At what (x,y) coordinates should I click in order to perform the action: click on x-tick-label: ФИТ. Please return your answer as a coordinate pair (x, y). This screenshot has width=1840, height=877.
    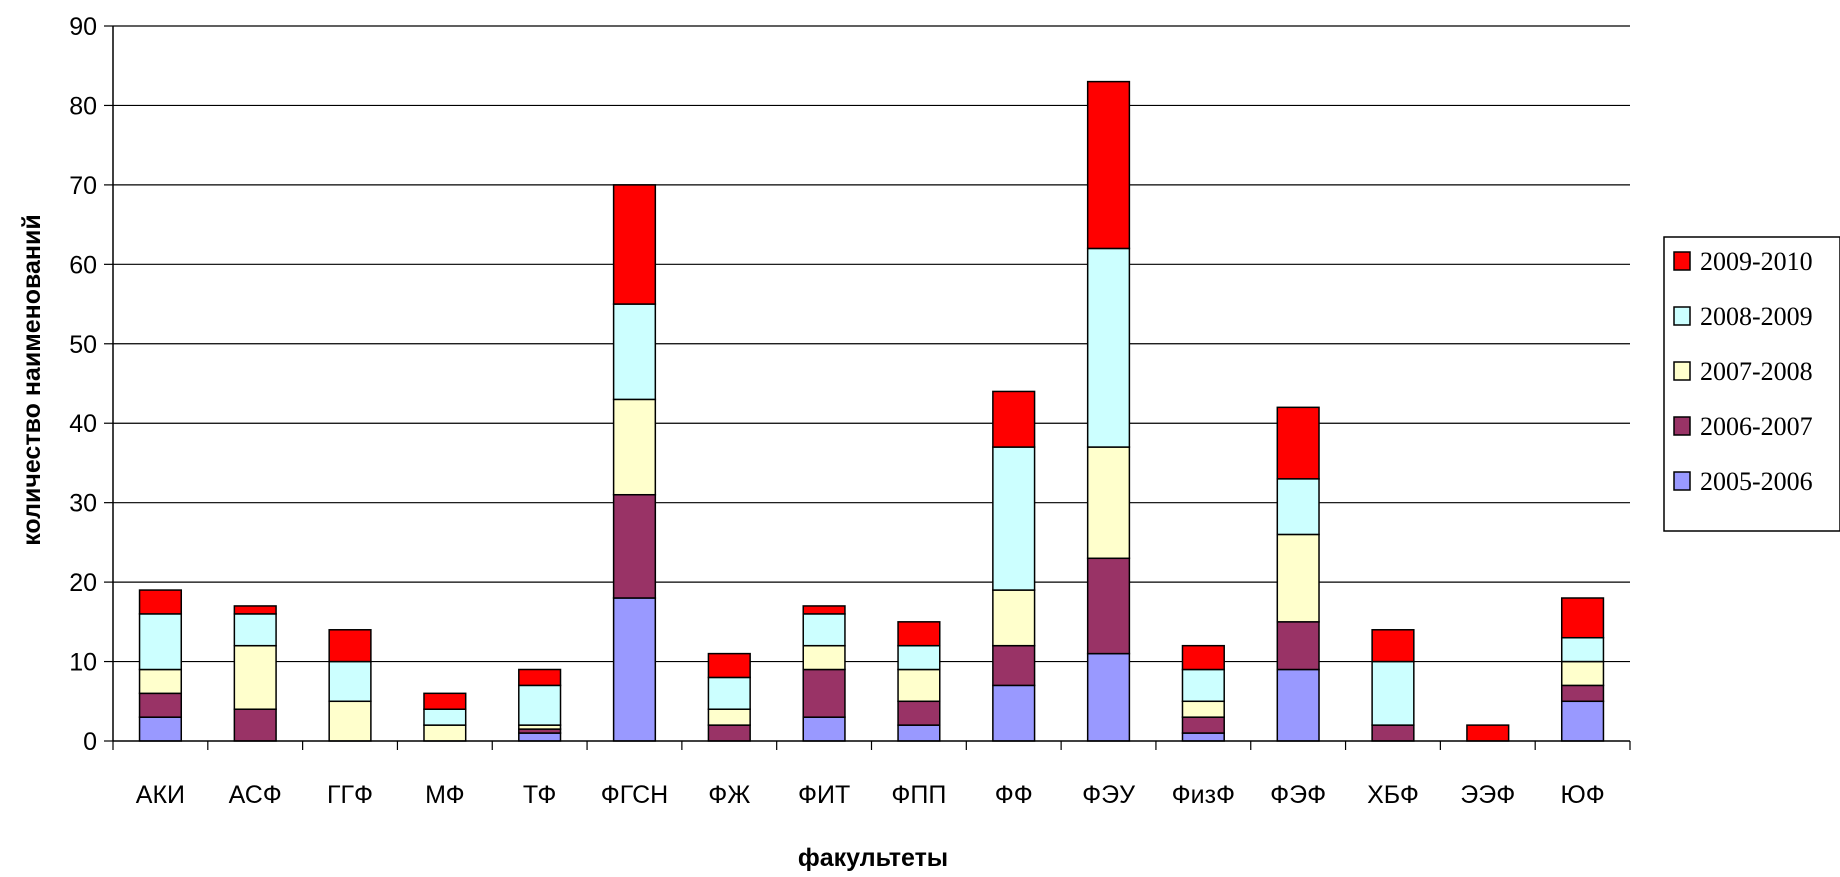
    Looking at the image, I should click on (824, 795).